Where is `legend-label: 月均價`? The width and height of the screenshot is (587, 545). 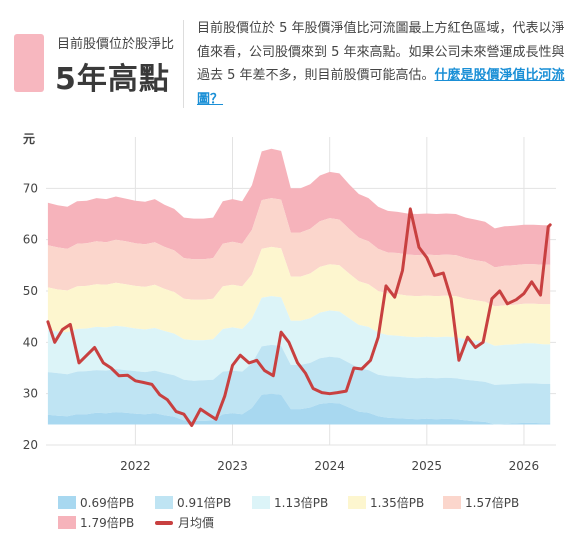
legend-label: 月均價 is located at coordinates (196, 523).